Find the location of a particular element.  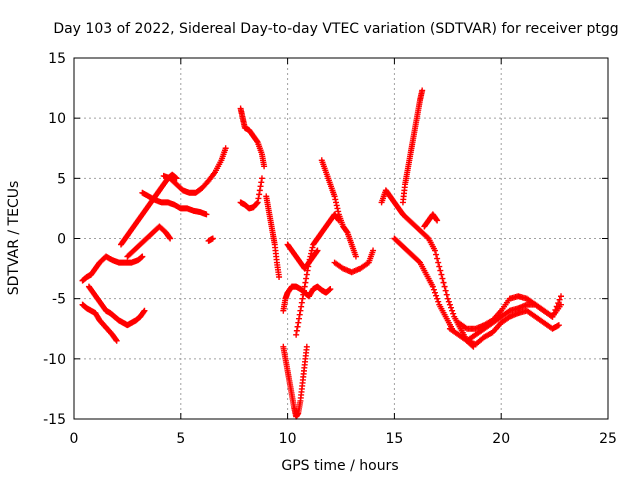

y-tick-label: 0 is located at coordinates (61, 240).